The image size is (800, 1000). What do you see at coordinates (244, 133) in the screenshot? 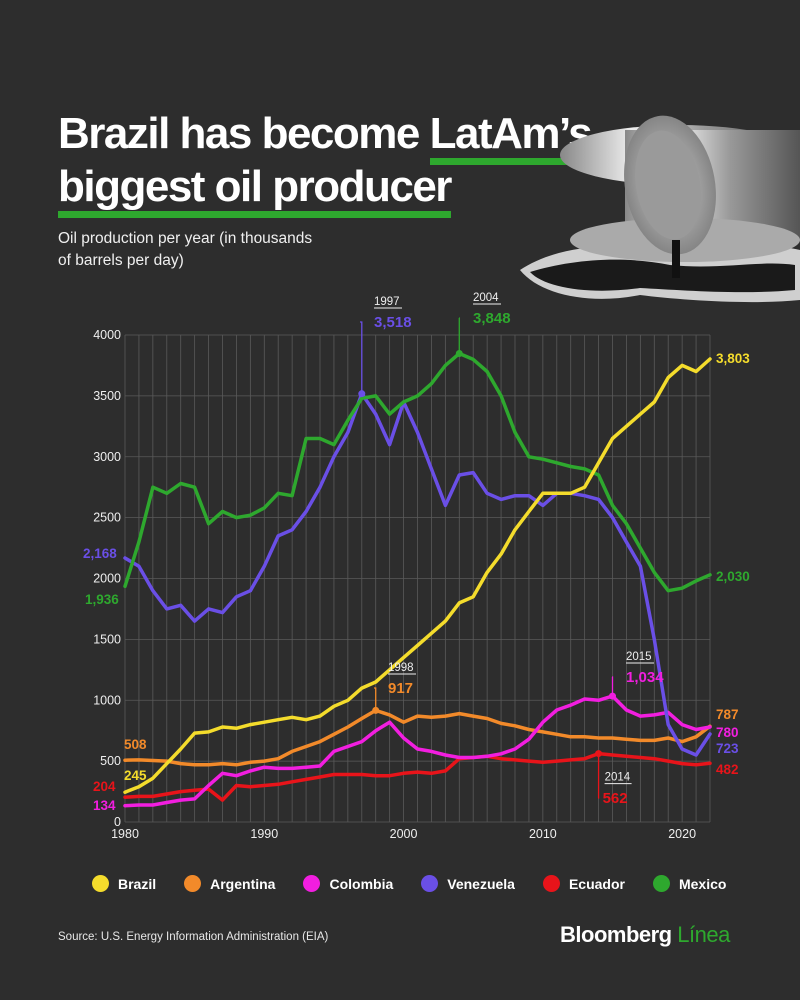
I see `title-prefix: Brazil has become` at bounding box center [244, 133].